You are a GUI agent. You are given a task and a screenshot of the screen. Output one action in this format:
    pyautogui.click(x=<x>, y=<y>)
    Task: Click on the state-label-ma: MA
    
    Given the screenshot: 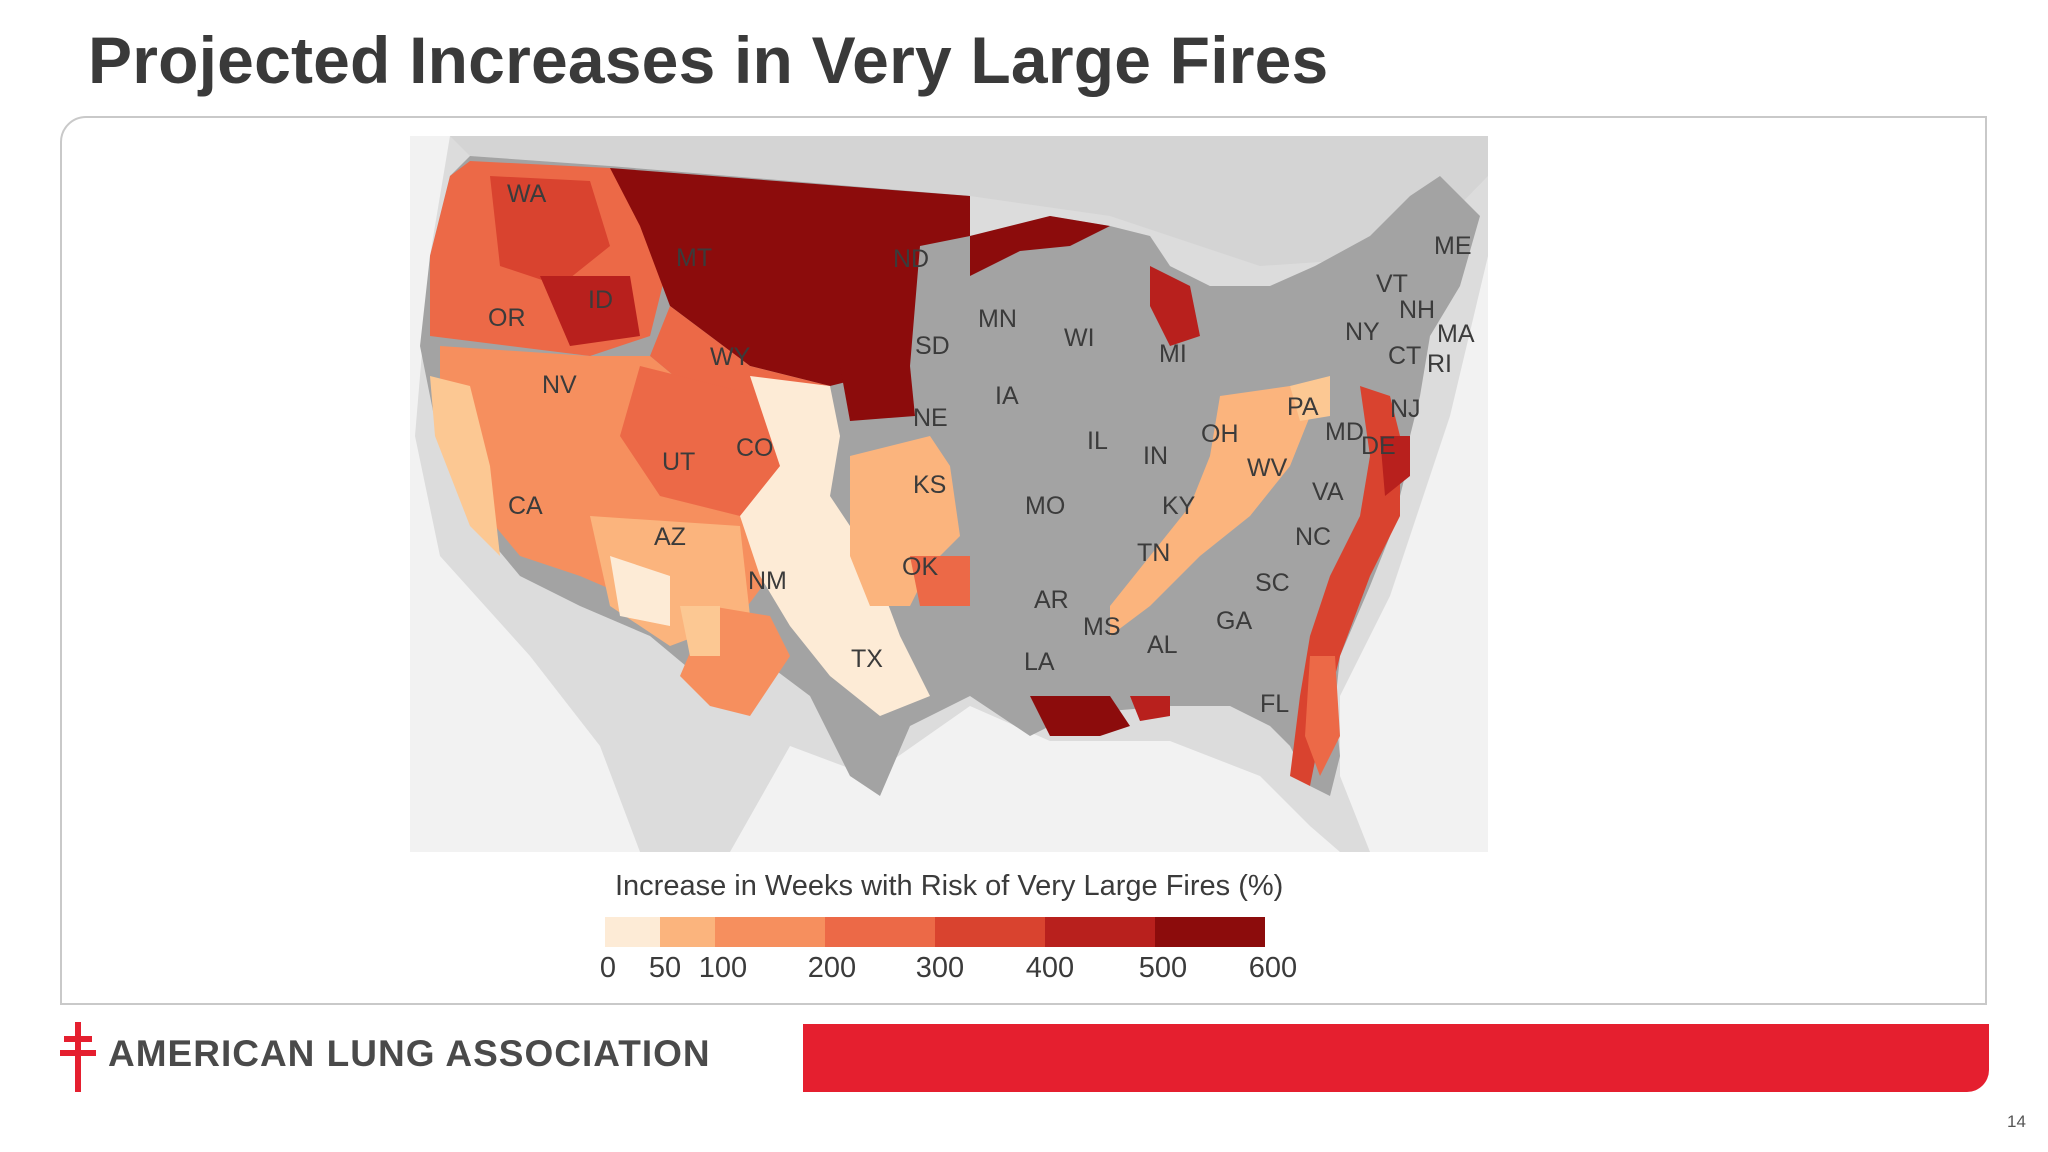 What is the action you would take?
    pyautogui.click(x=1456, y=334)
    